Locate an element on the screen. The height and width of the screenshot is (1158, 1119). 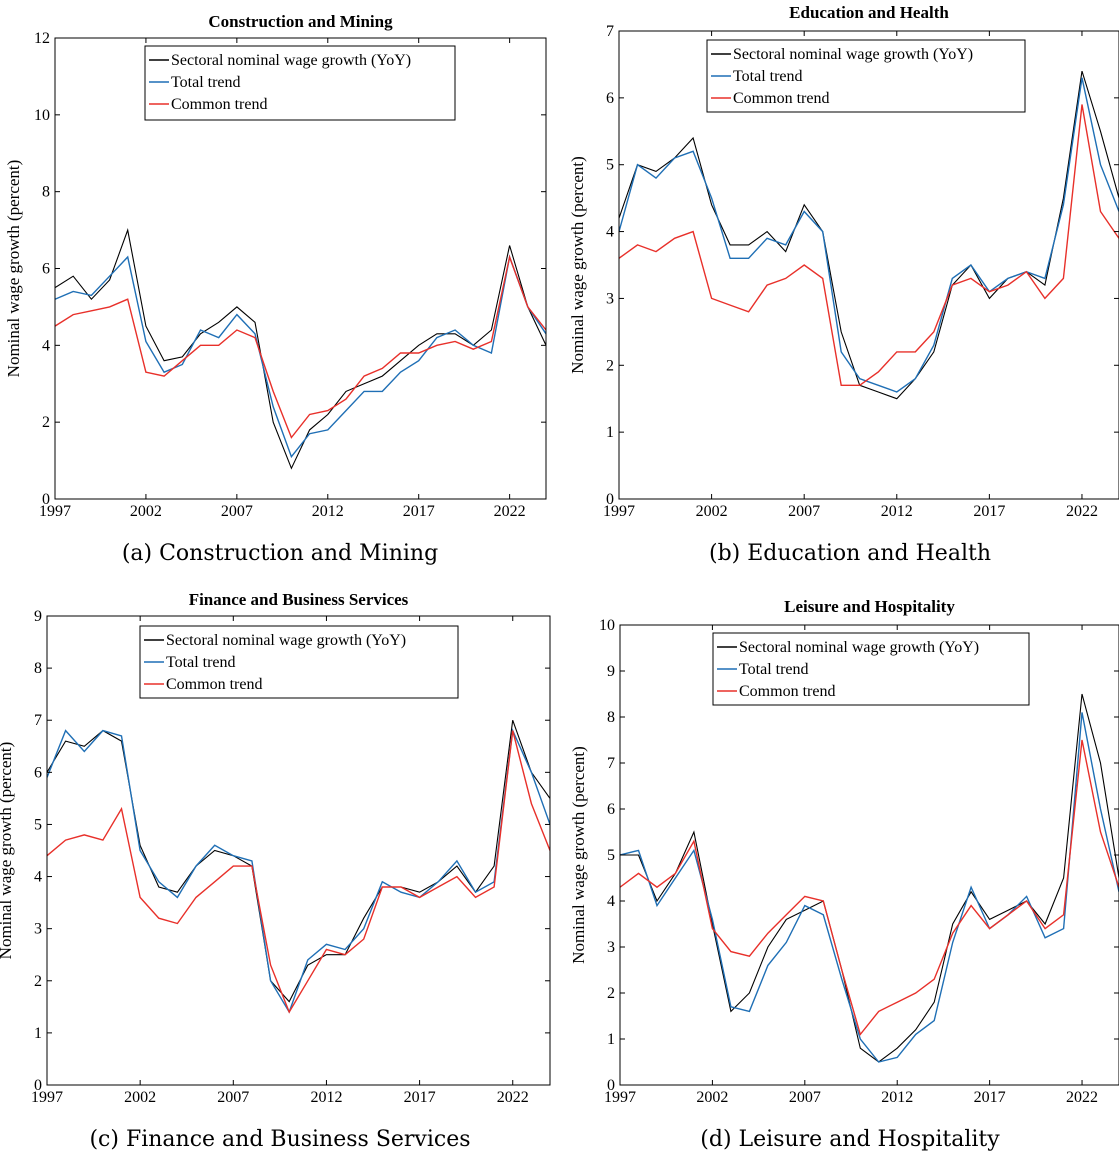
panel-caption: (c) Finance and Business Services is located at coordinates (279, 1139).